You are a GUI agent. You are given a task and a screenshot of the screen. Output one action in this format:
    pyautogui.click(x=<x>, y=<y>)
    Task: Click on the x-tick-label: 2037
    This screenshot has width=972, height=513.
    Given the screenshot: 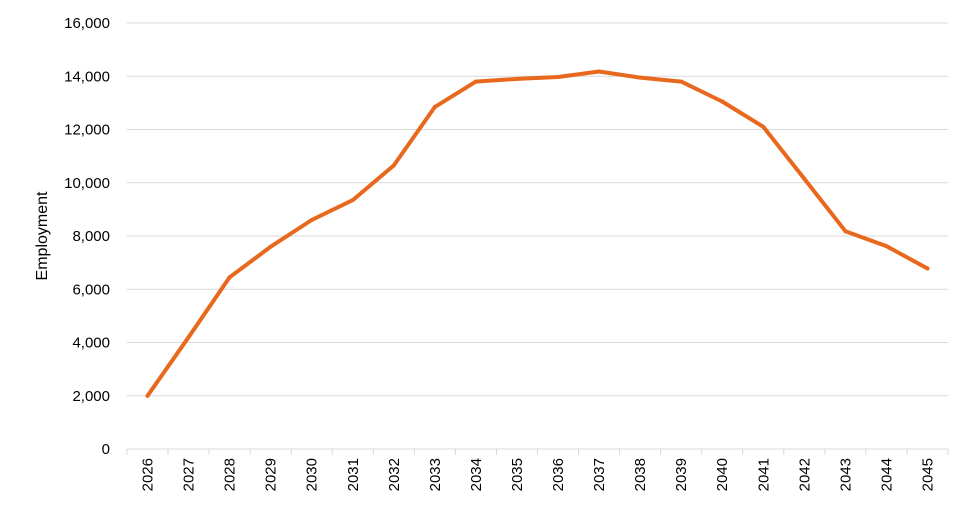 What is the action you would take?
    pyautogui.click(x=599, y=474)
    